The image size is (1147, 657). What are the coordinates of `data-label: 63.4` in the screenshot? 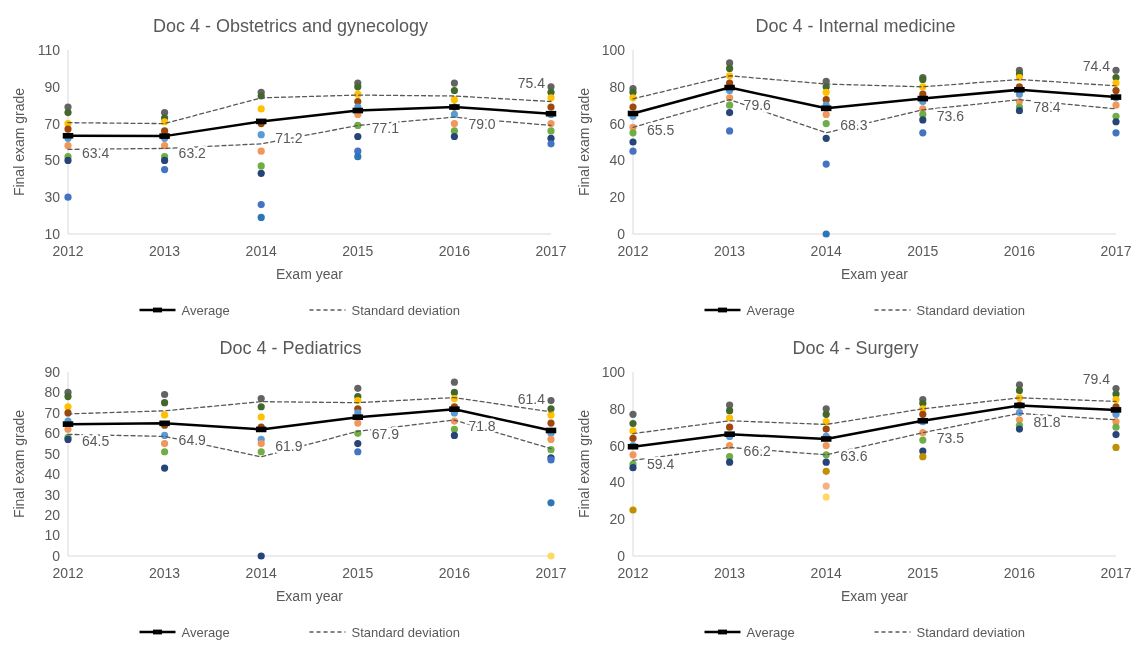 It's located at (96, 152).